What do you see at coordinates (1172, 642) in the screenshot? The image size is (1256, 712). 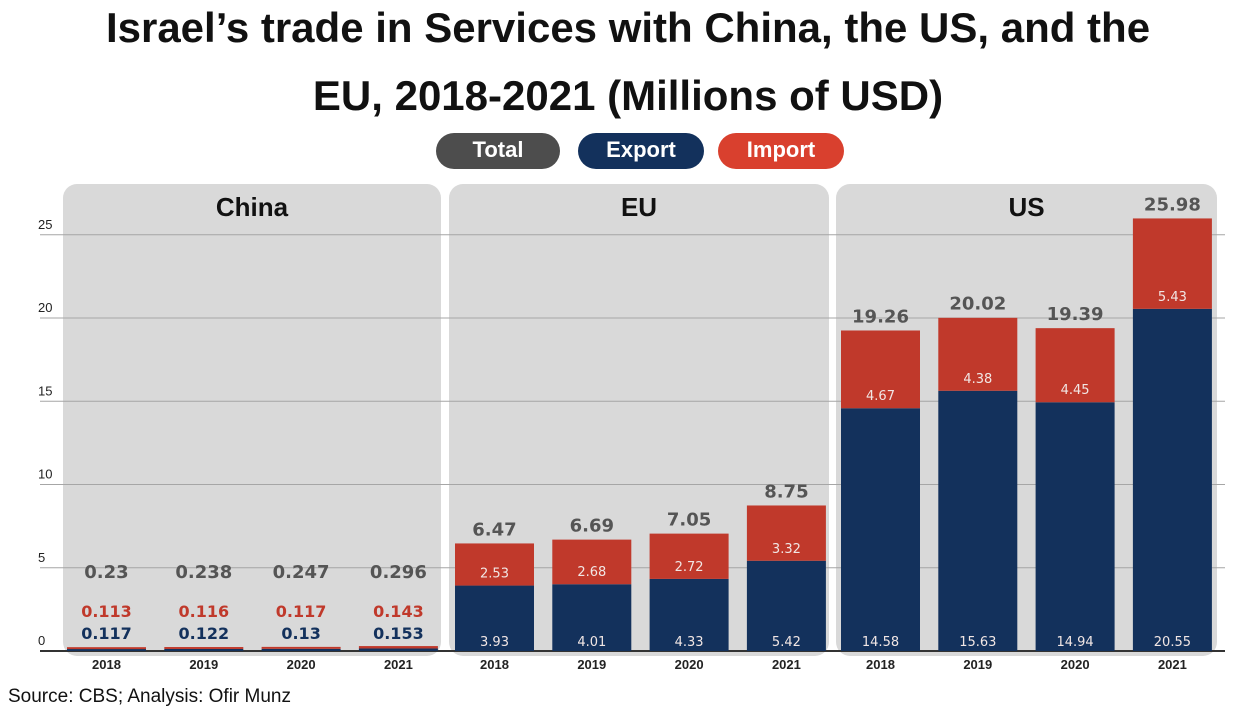 I see `export-label-us-2021: 20.55` at bounding box center [1172, 642].